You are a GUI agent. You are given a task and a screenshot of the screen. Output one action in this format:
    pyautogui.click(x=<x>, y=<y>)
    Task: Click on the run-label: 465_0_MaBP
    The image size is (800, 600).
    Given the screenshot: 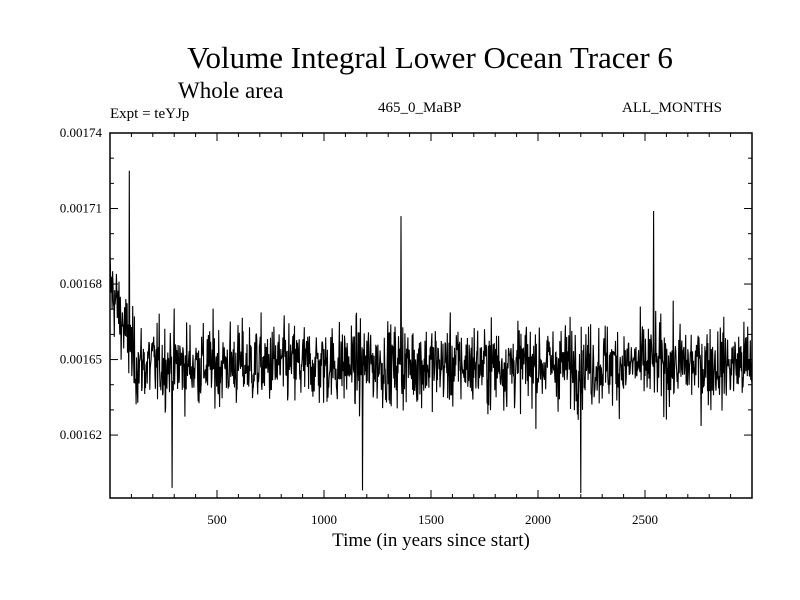 What is the action you would take?
    pyautogui.click(x=420, y=108)
    